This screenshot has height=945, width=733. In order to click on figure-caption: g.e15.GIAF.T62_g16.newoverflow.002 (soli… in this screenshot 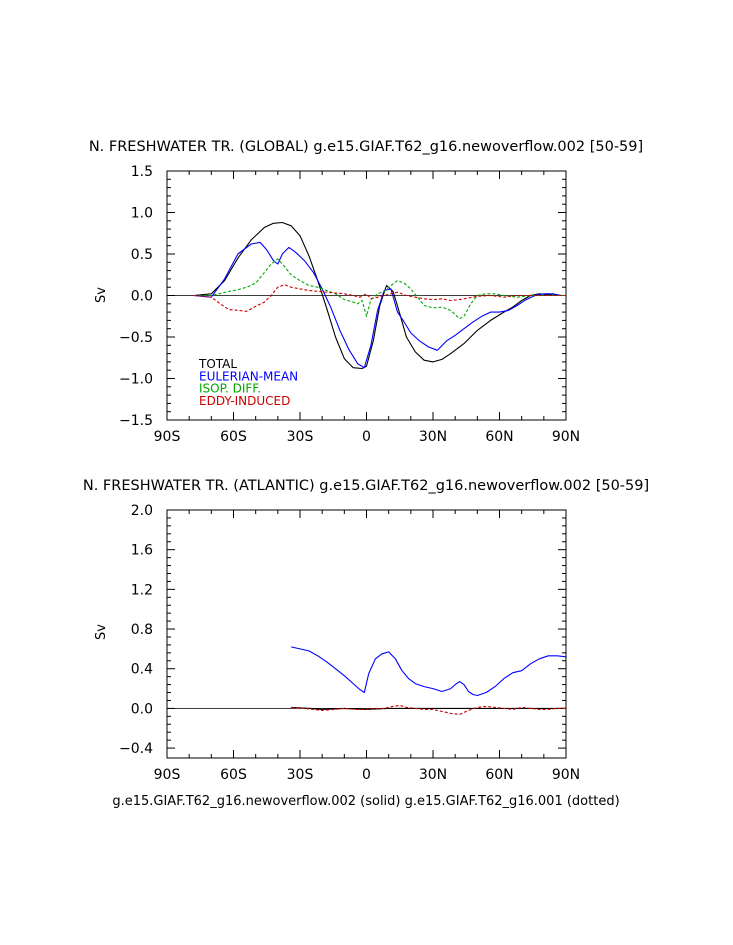, I will do `click(365, 801)`.